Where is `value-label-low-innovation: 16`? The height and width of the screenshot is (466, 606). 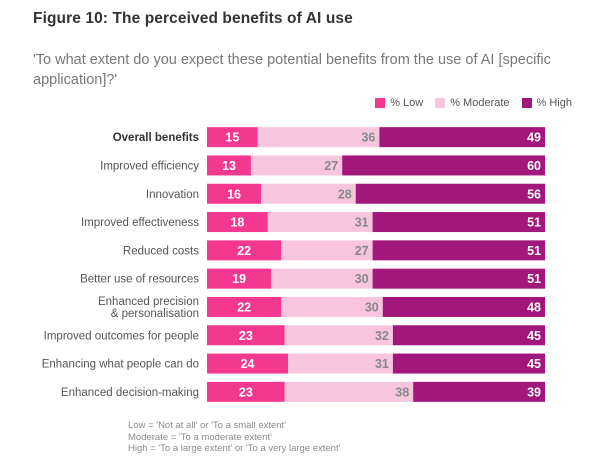 value-label-low-innovation: 16 is located at coordinates (234, 194).